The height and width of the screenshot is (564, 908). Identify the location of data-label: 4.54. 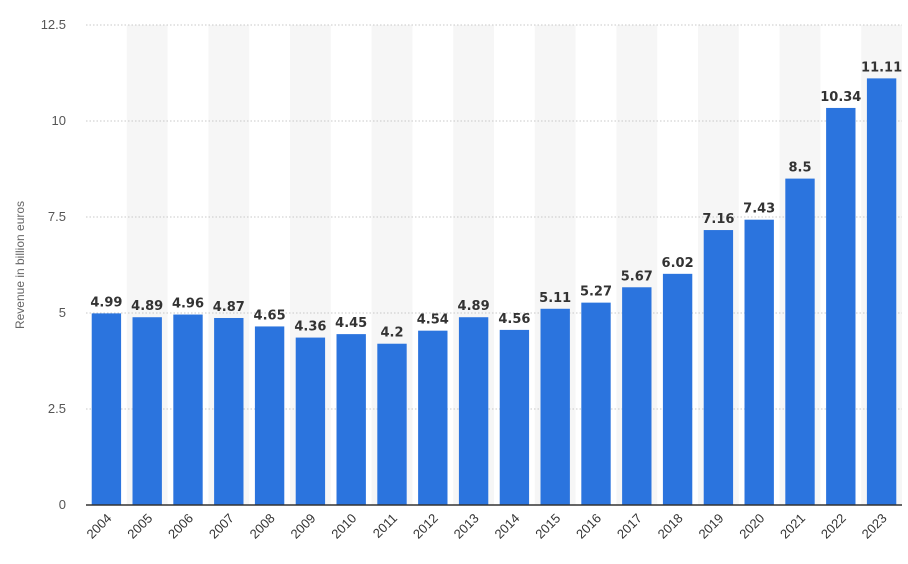
(433, 320).